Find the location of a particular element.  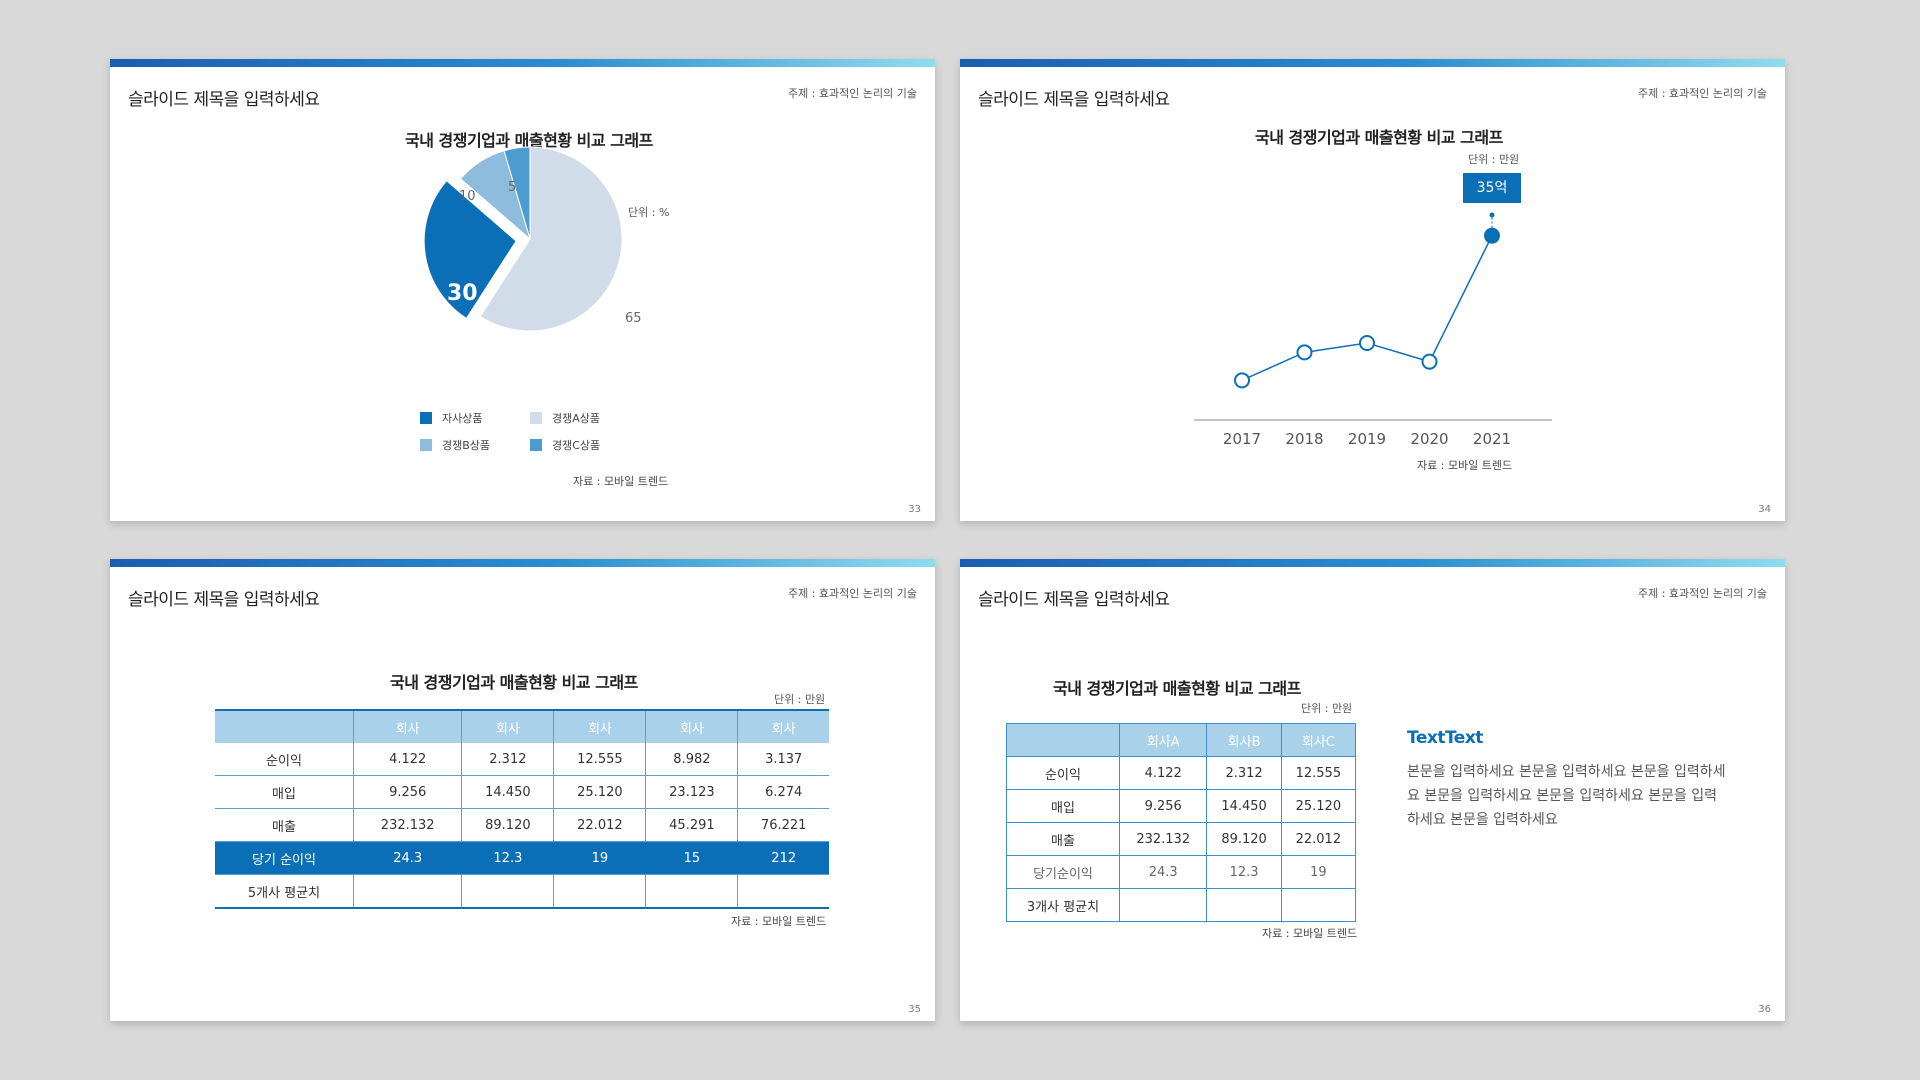

table-cell: 76.221 is located at coordinates (783, 825).